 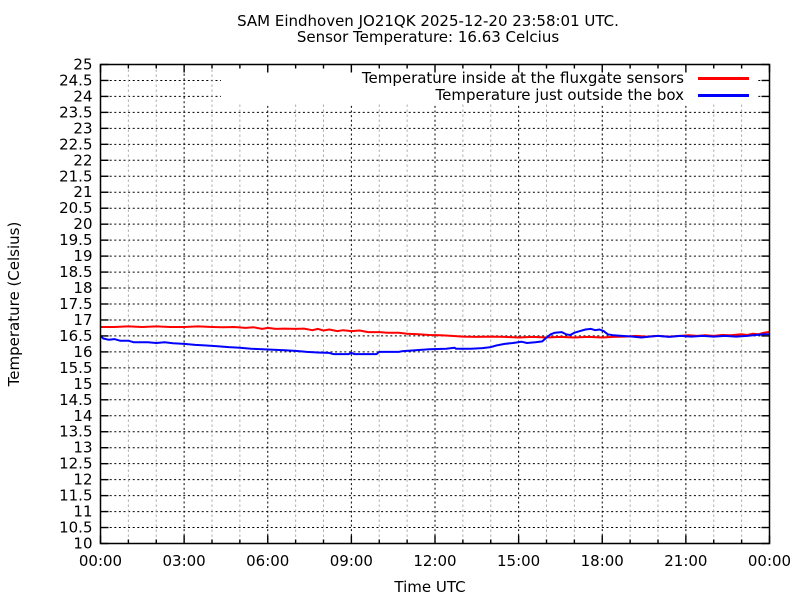 What do you see at coordinates (75, 208) in the screenshot?
I see `y-tick-label: 20.5` at bounding box center [75, 208].